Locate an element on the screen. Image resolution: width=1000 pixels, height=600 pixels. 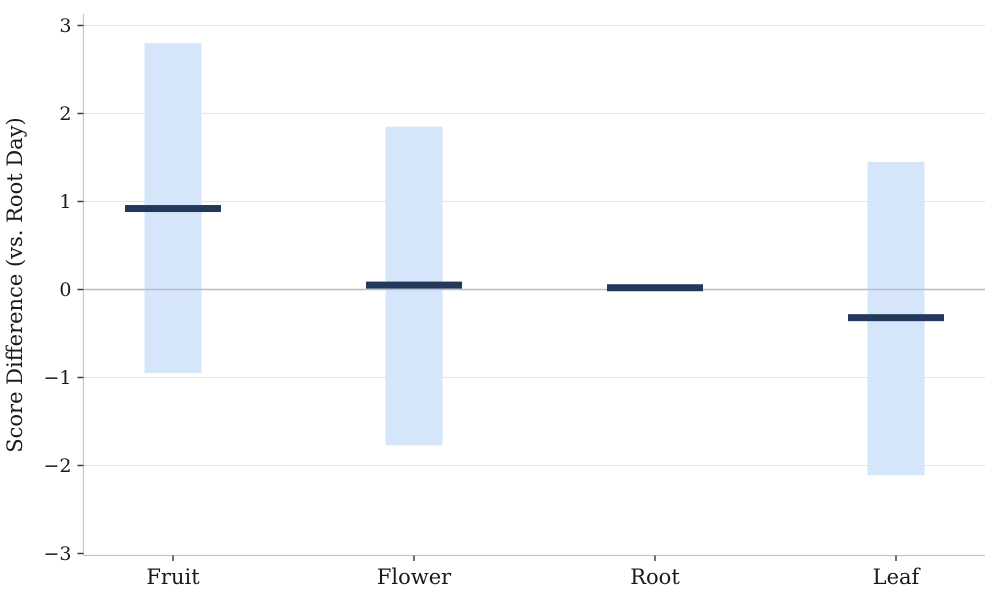
mean-line-root is located at coordinates (655, 288).